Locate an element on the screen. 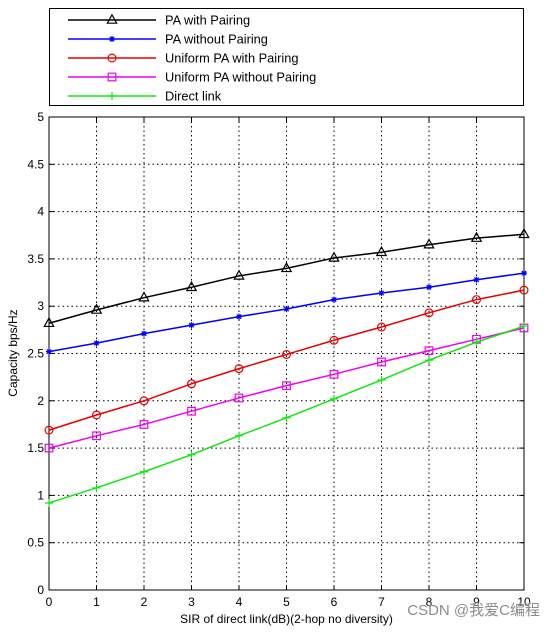 The height and width of the screenshot is (632, 554). x-tick-label: 5 is located at coordinates (286, 602).